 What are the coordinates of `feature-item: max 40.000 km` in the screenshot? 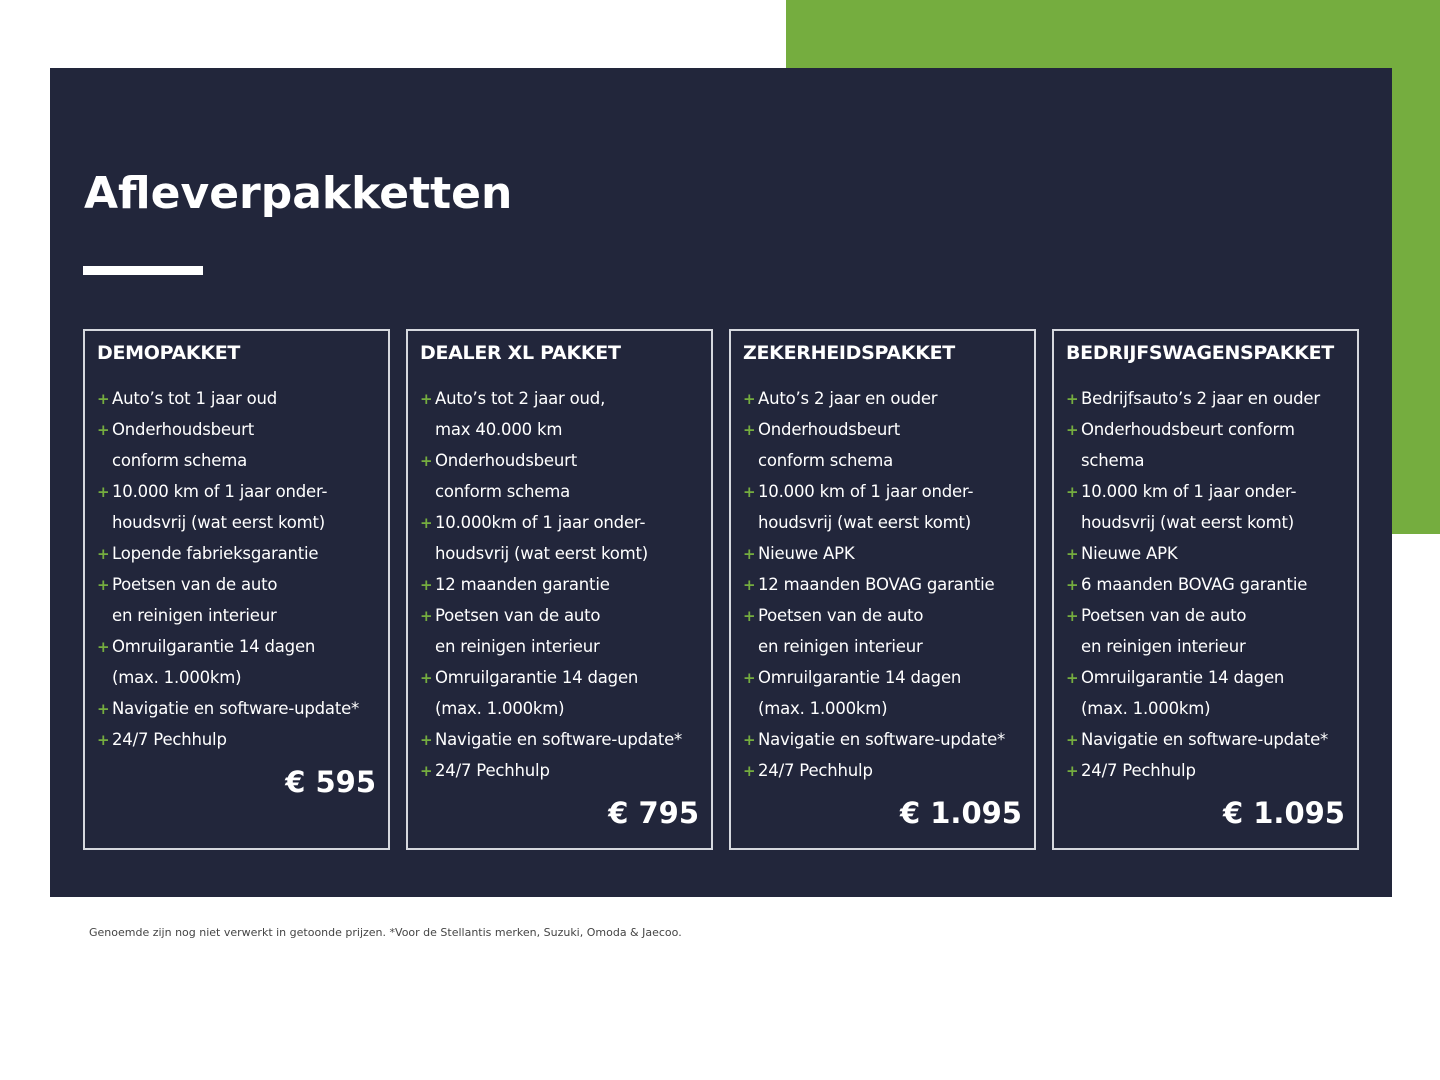 It's located at (551, 429).